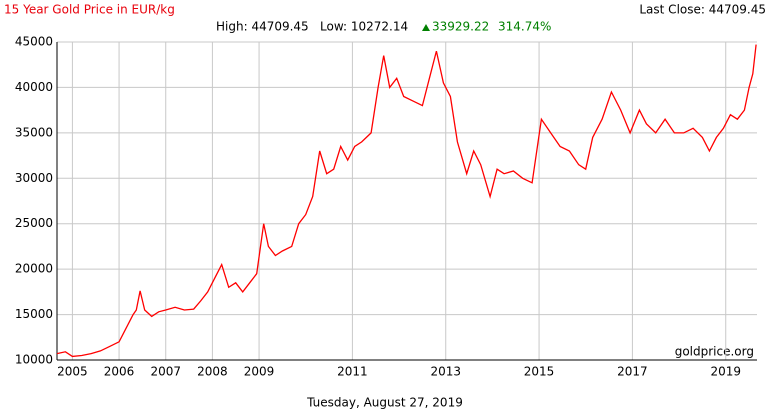 The image size is (770, 410). Describe the element at coordinates (725, 372) in the screenshot. I see `x-tick-label: 2019` at that location.